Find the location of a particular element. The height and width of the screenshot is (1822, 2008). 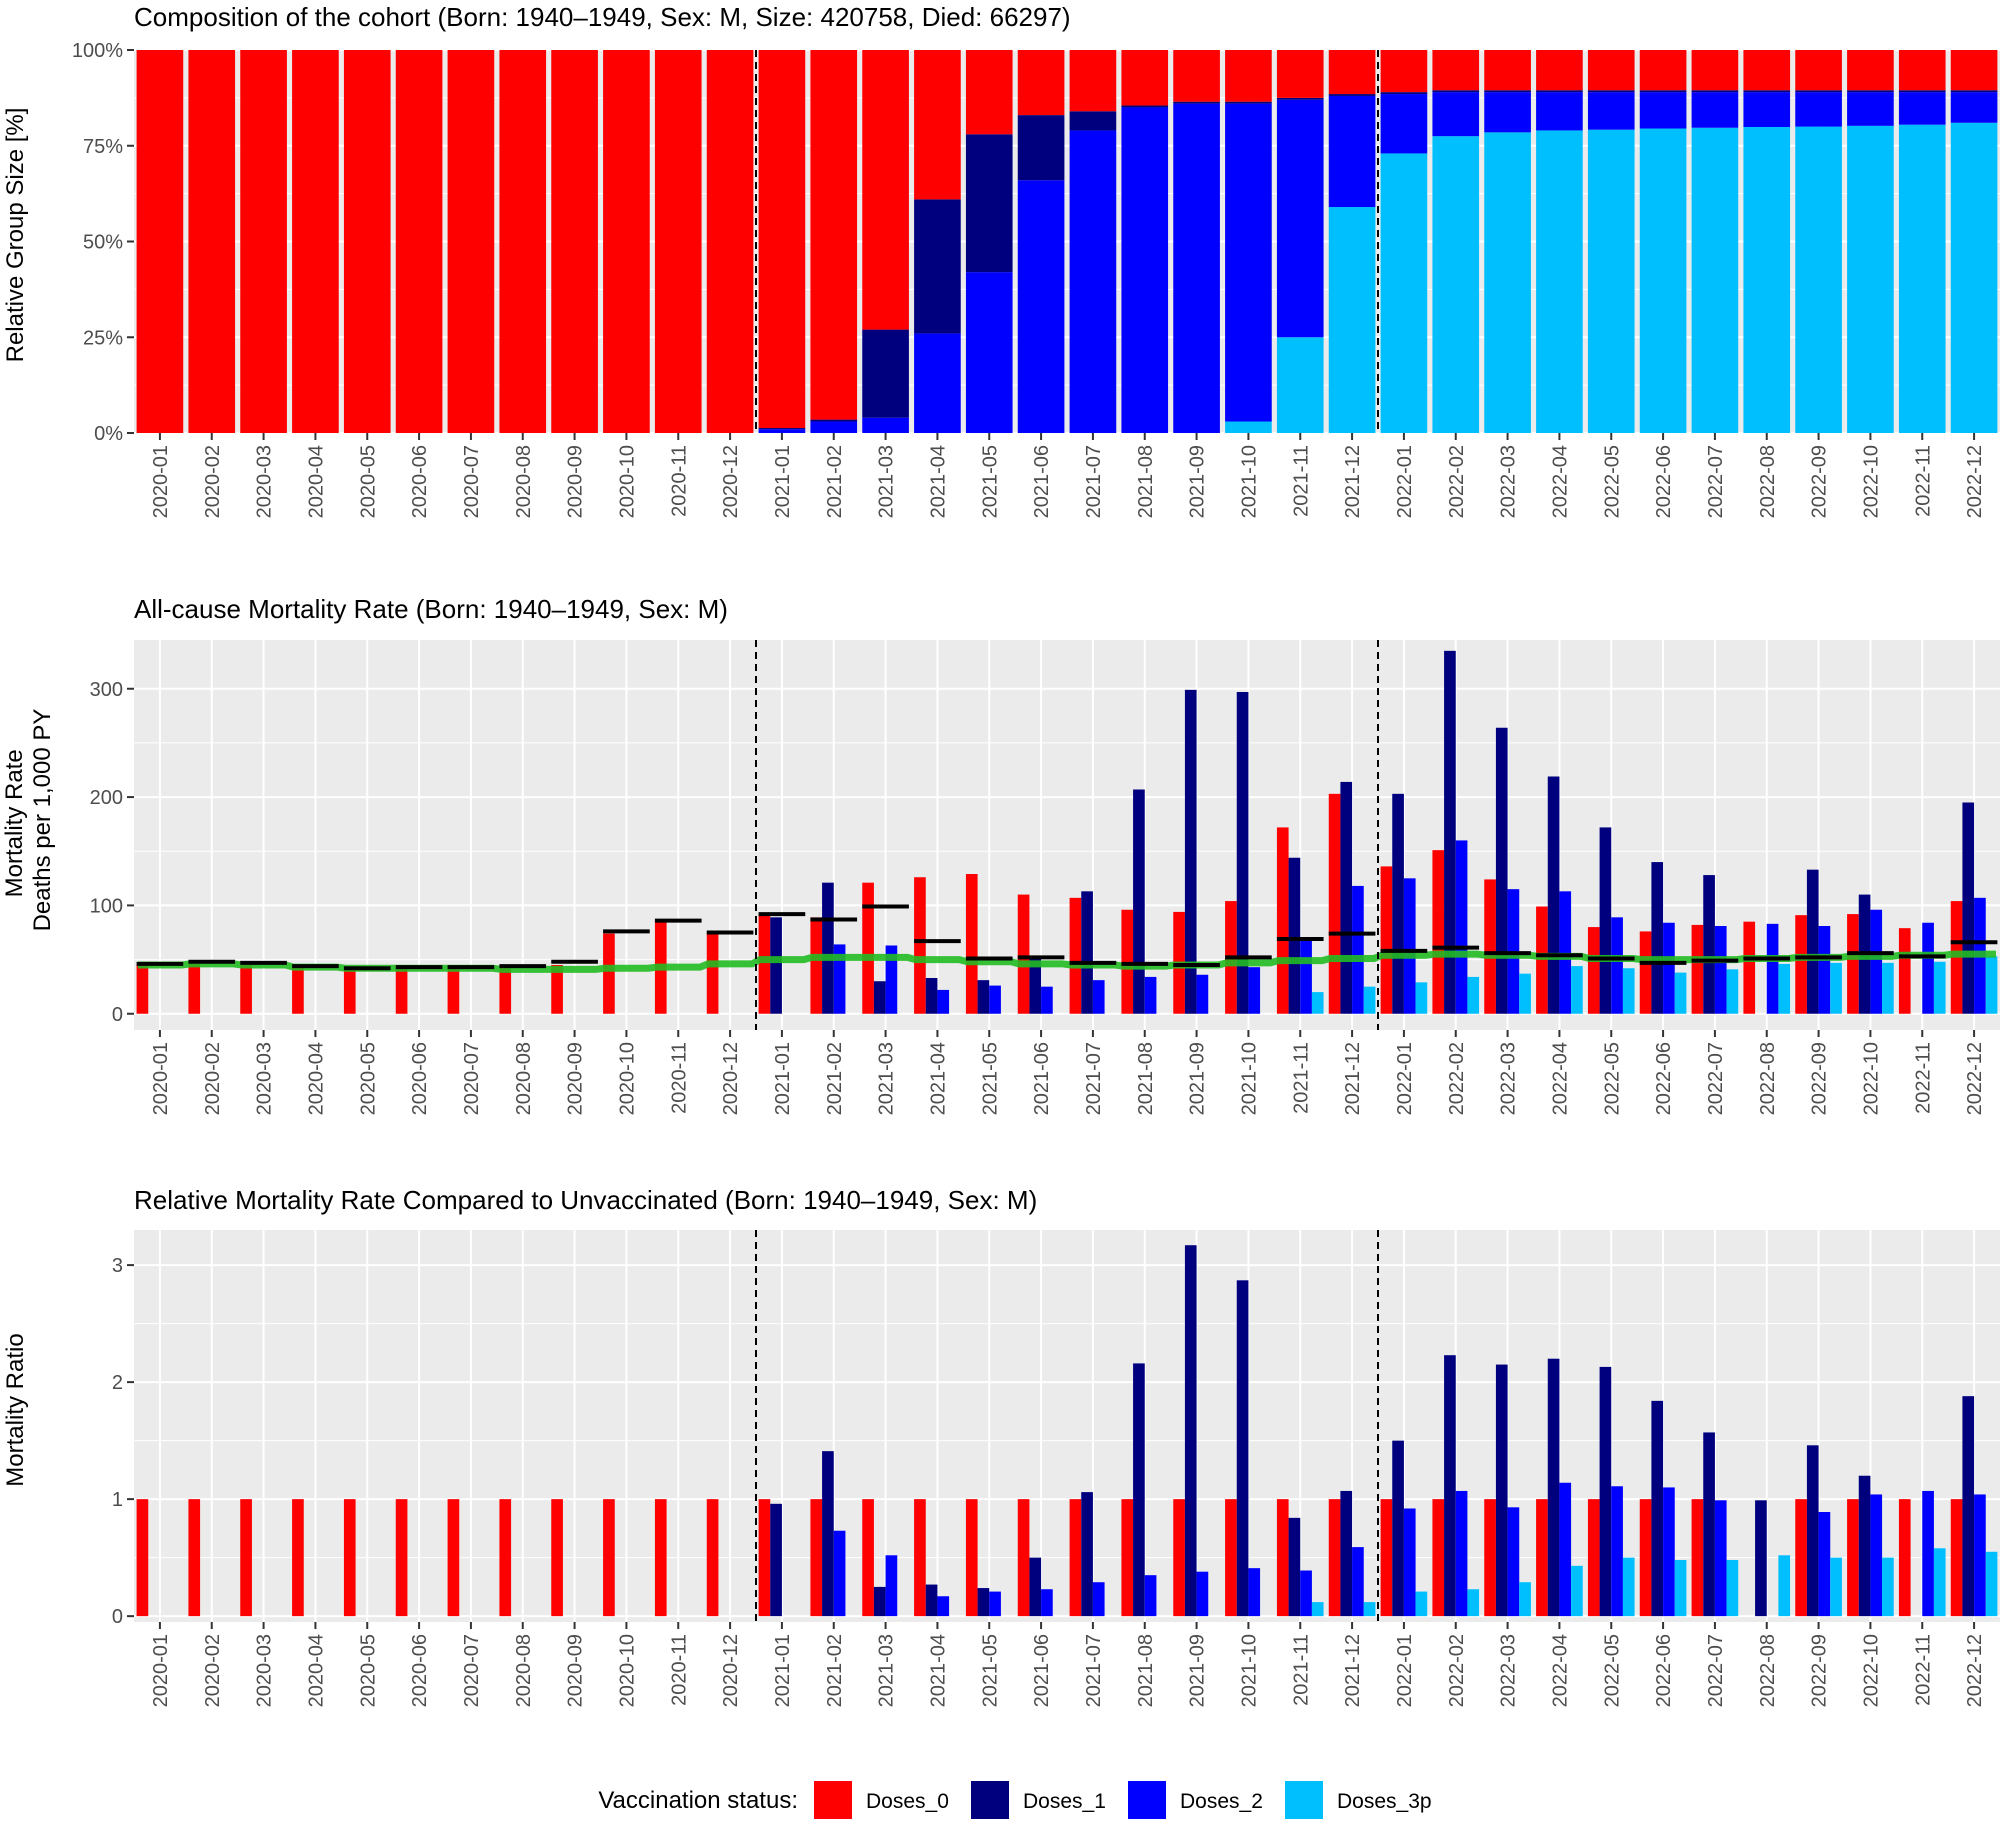

y-tick-label: 1 is located at coordinates (117, 1500).